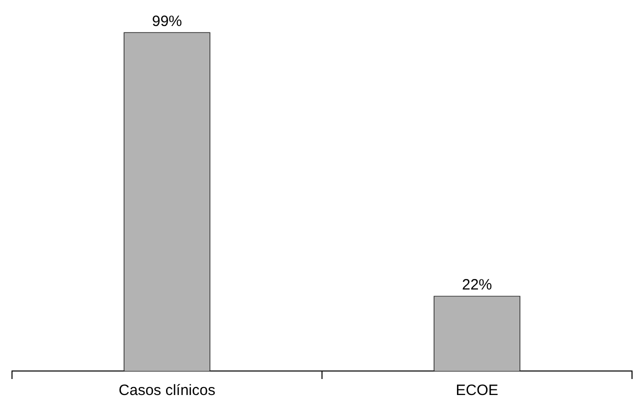 The image size is (633, 407). What do you see at coordinates (477, 285) in the screenshot?
I see `data-label: 22%` at bounding box center [477, 285].